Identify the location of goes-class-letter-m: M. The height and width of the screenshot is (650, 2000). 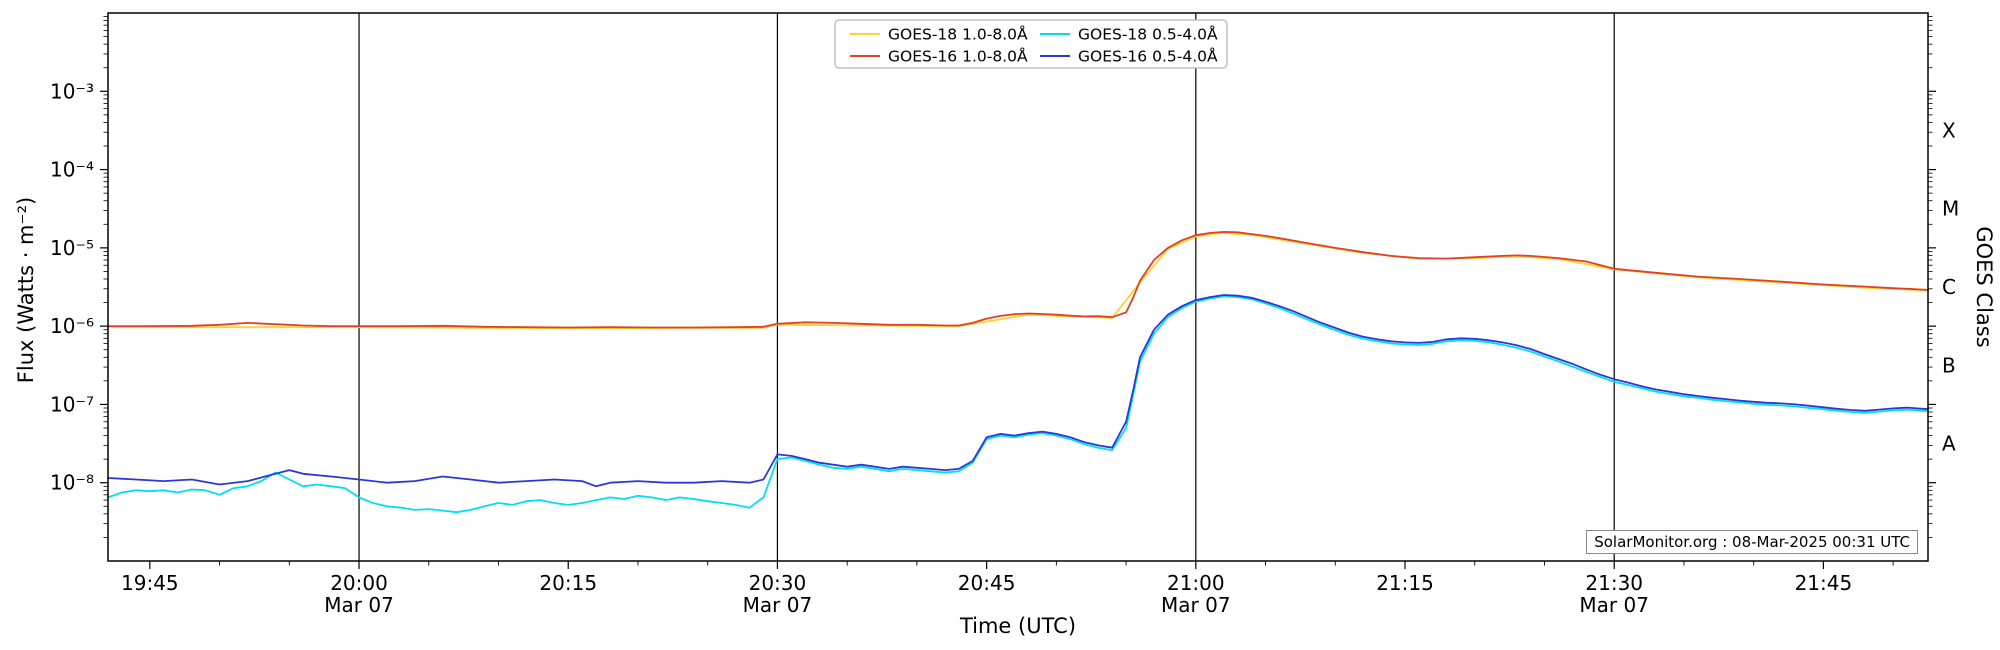
(1950, 209).